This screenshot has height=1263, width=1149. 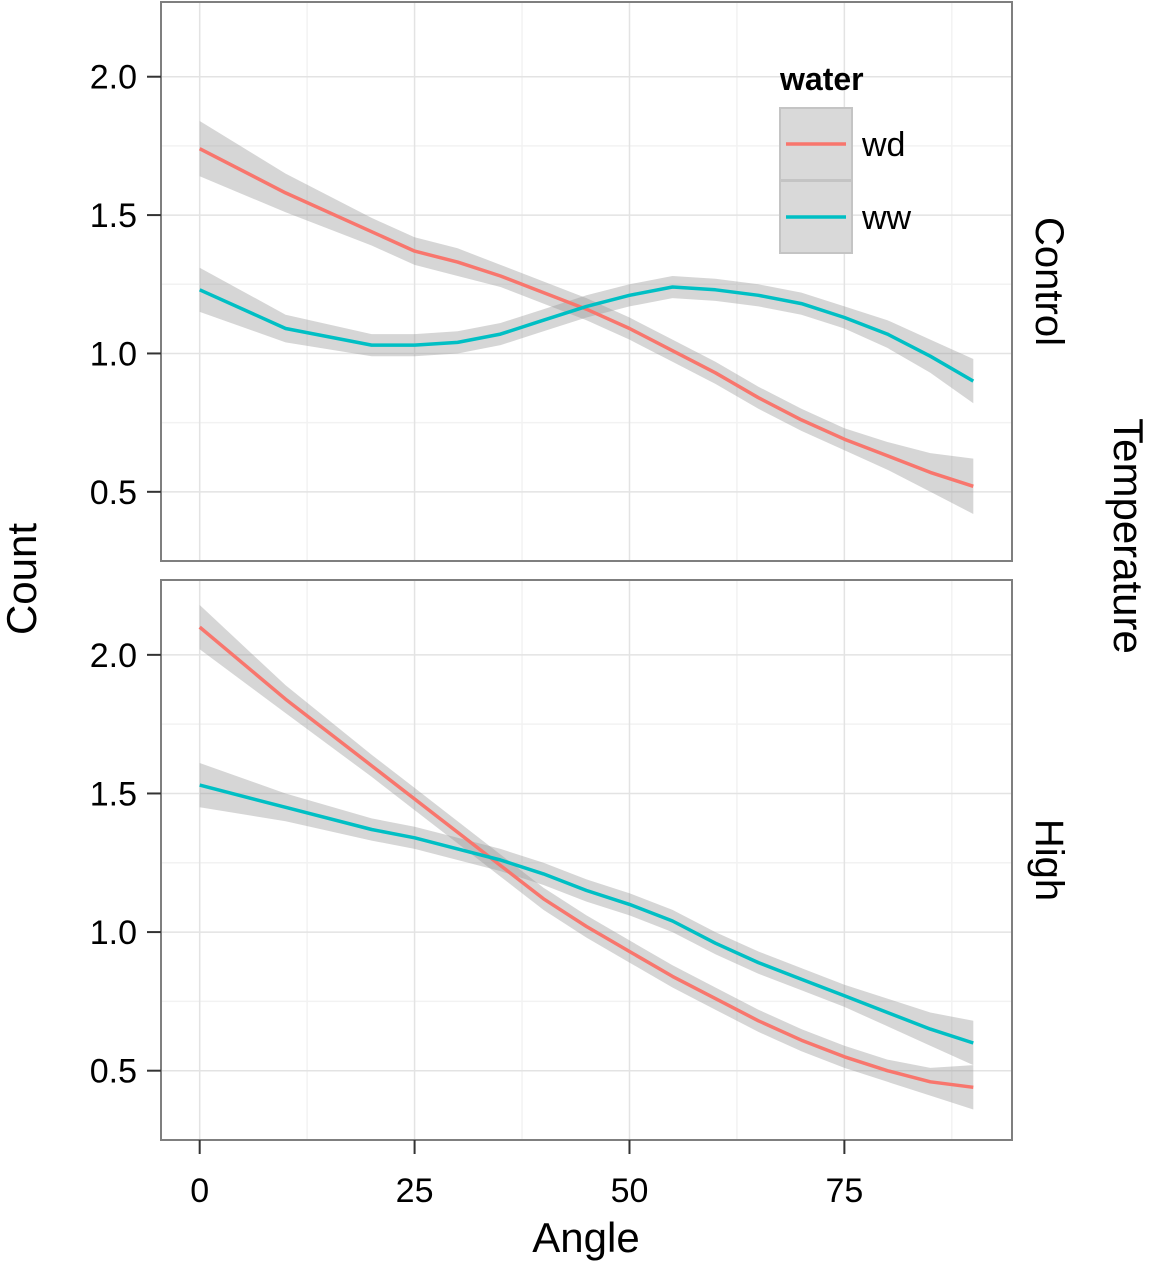 What do you see at coordinates (821, 79) in the screenshot?
I see `legend-title: water` at bounding box center [821, 79].